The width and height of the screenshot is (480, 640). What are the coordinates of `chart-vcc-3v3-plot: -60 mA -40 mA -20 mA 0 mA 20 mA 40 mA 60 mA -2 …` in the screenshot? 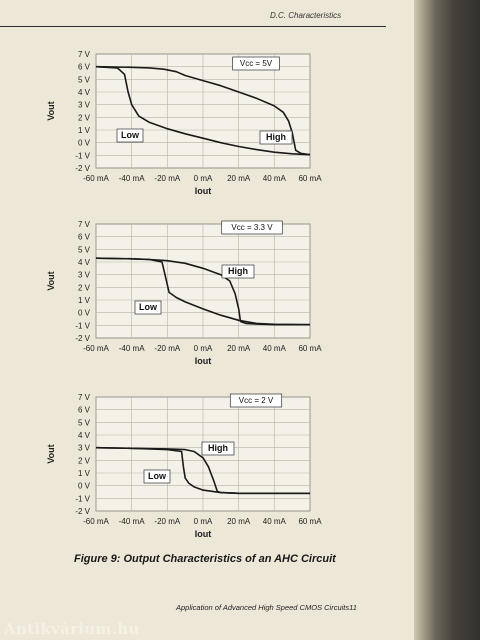 It's located at (184, 293).